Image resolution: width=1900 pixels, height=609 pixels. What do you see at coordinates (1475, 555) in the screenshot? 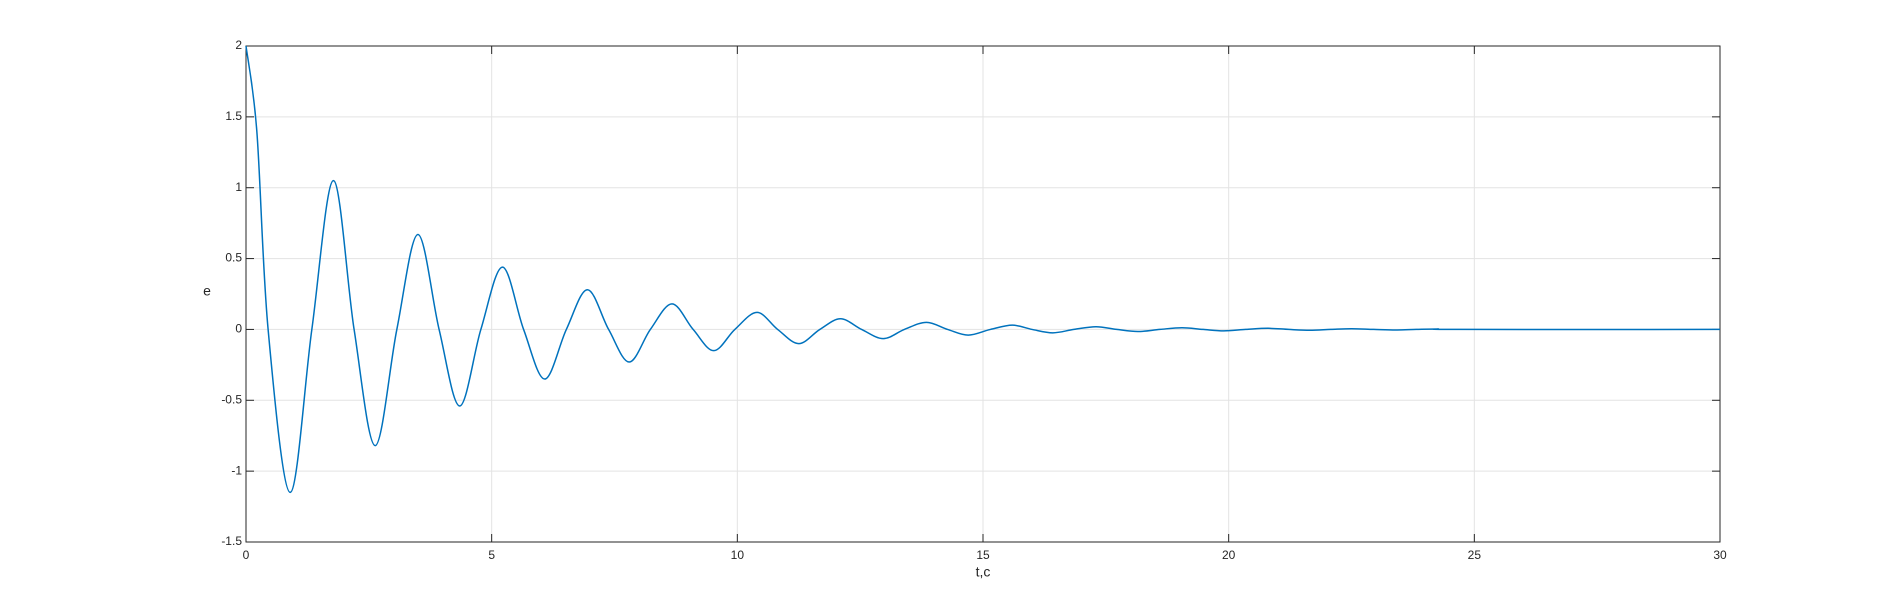
I see `x-tick-label: 25` at bounding box center [1475, 555].